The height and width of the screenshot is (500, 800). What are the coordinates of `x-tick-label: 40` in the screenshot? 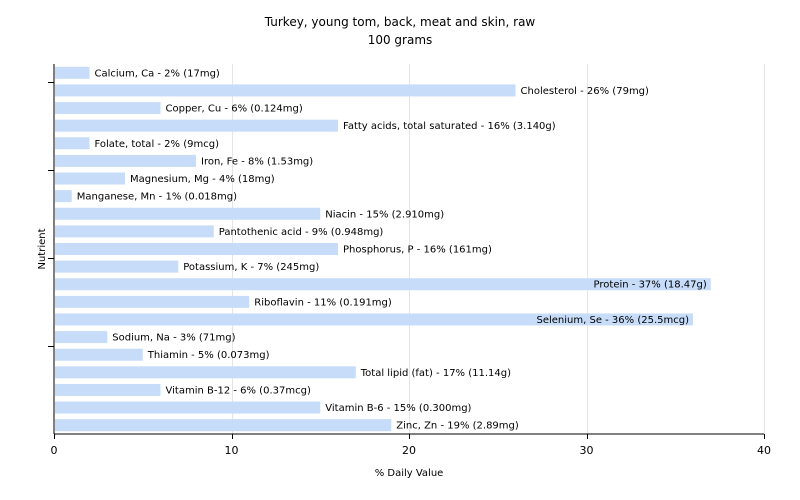 It's located at (764, 450).